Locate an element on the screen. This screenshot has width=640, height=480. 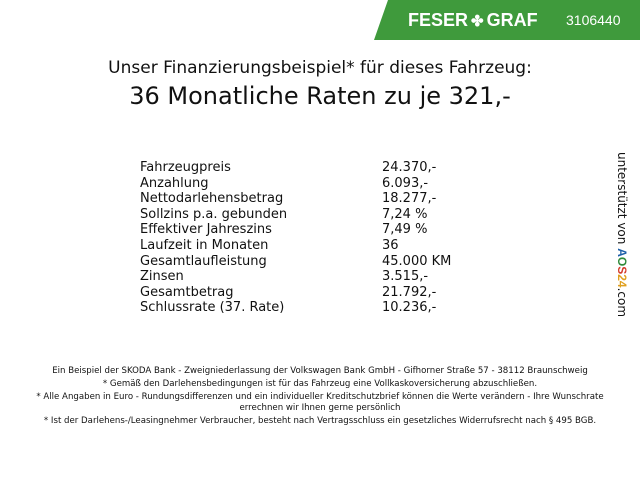
aos24-logo: AOS24 is located at coordinates (622, 268).